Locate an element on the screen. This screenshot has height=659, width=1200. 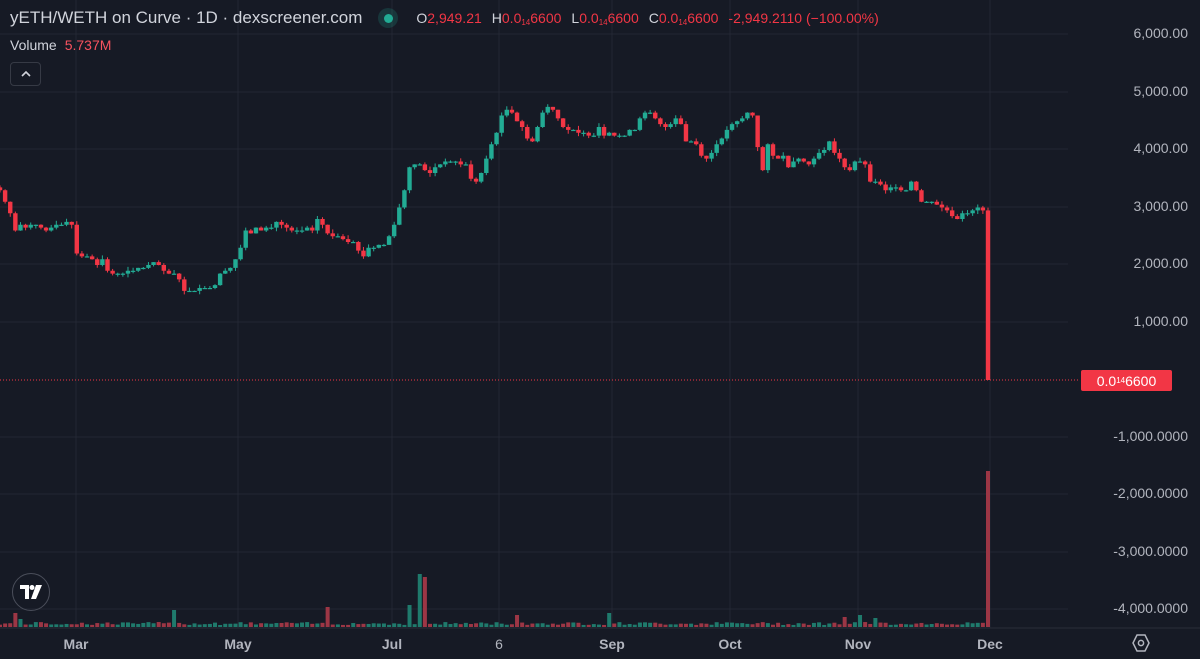
change-value: -2,949.2110 (−100.00%) is located at coordinates (803, 17).